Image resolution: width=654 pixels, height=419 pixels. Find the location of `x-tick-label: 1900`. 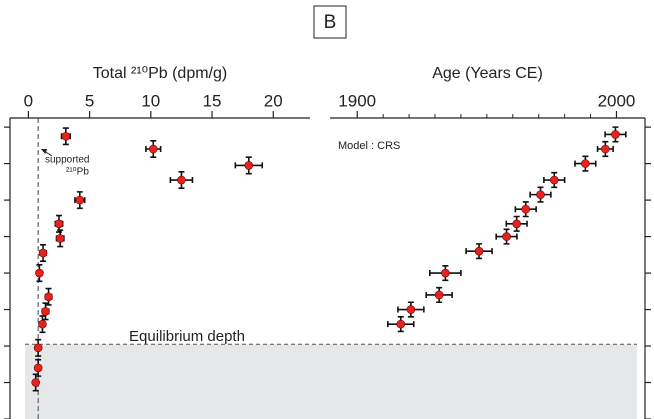

x-tick-label: 1900 is located at coordinates (357, 100).